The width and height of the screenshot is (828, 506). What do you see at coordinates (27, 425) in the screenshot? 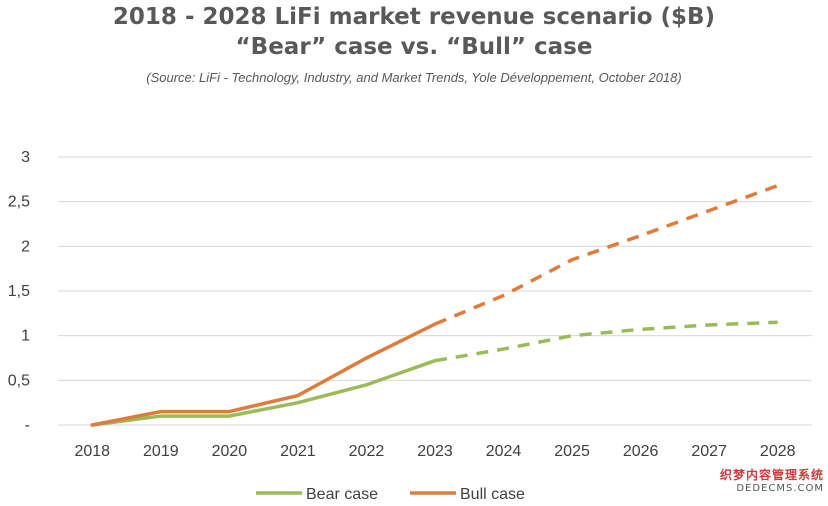
I see `y-tick-label: -` at bounding box center [27, 425].